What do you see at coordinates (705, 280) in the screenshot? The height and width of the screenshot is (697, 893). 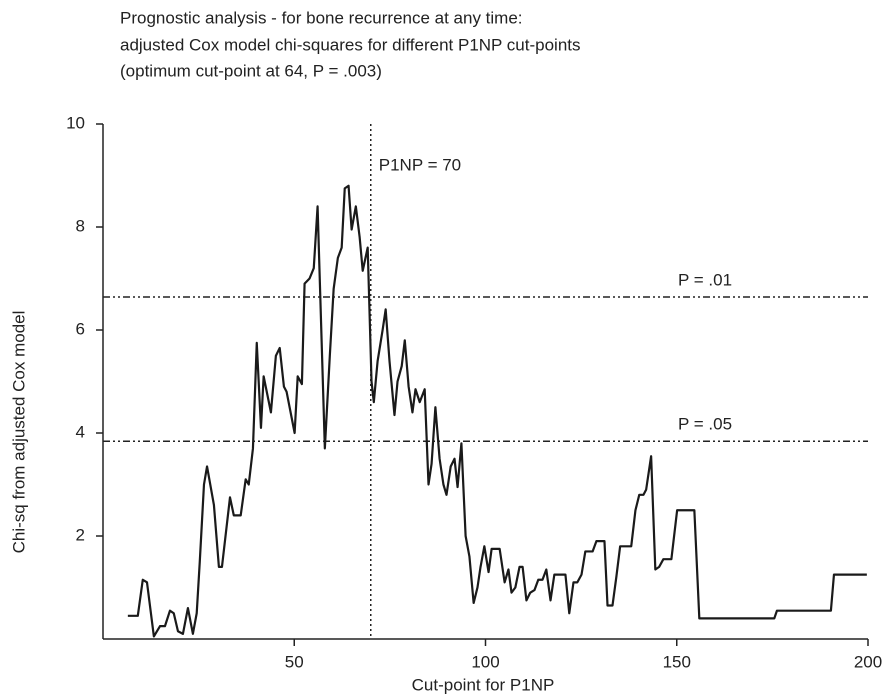 I see `reference-label: P = .01` at bounding box center [705, 280].